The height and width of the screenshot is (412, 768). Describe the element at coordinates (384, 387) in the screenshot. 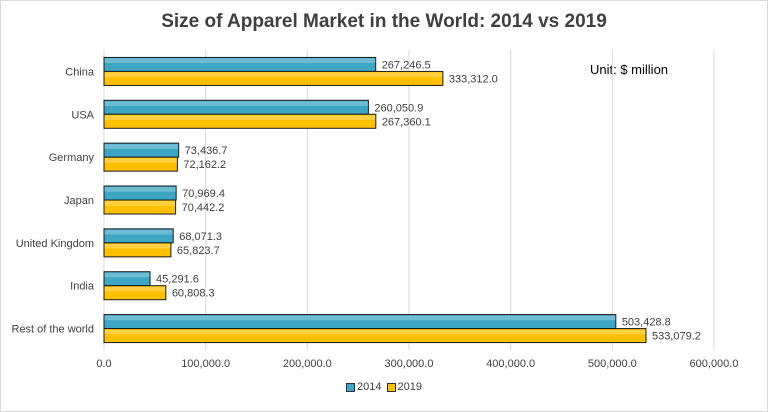

I see `legend: 2014 2019` at that location.